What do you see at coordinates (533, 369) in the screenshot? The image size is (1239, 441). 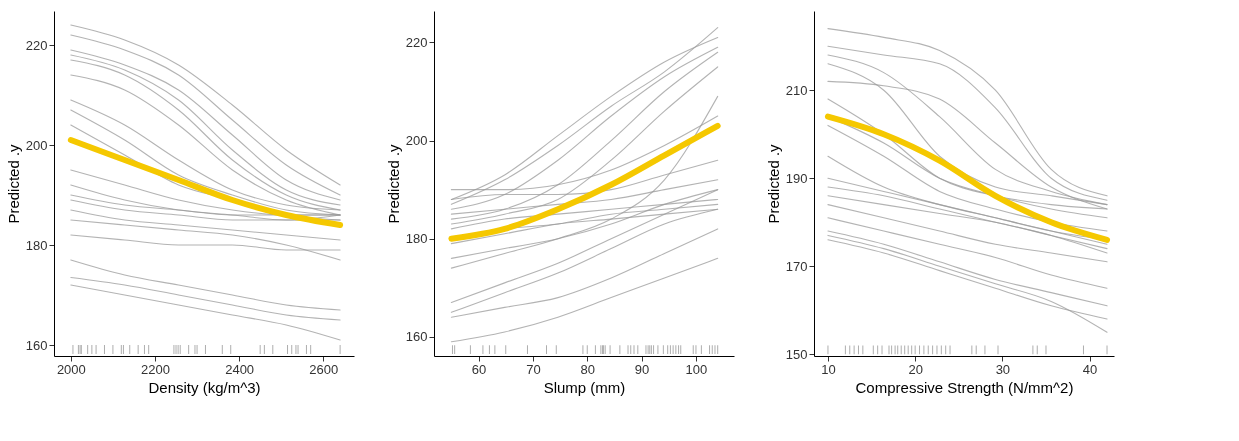 I see `x-tick-label: 70` at bounding box center [533, 369].